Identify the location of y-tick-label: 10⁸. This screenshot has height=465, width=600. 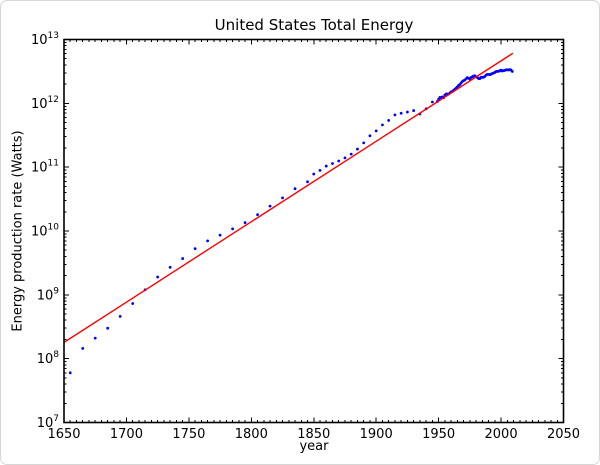
(48, 358).